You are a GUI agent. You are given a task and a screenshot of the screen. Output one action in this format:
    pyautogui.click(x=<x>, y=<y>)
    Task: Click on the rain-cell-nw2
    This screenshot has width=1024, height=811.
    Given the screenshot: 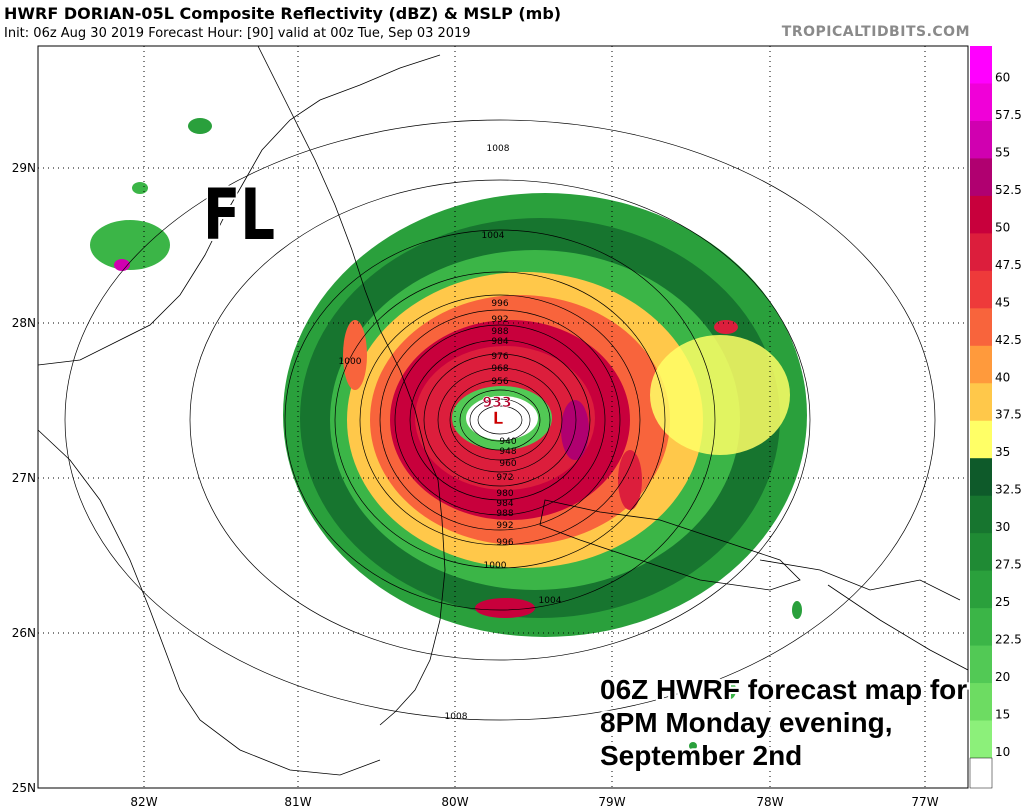 What is the action you would take?
    pyautogui.click(x=140, y=188)
    